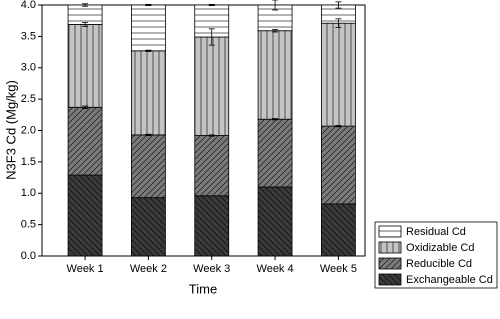 This screenshot has height=319, width=500. I want to click on y-tick-label: 3.0, so click(28, 68).